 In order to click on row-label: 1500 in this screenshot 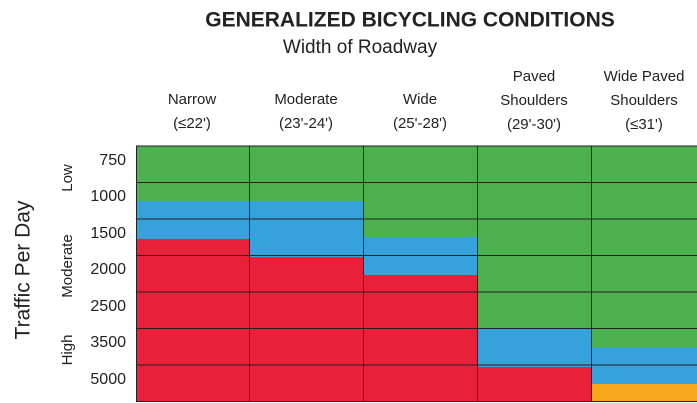, I will do `click(108, 233)`.